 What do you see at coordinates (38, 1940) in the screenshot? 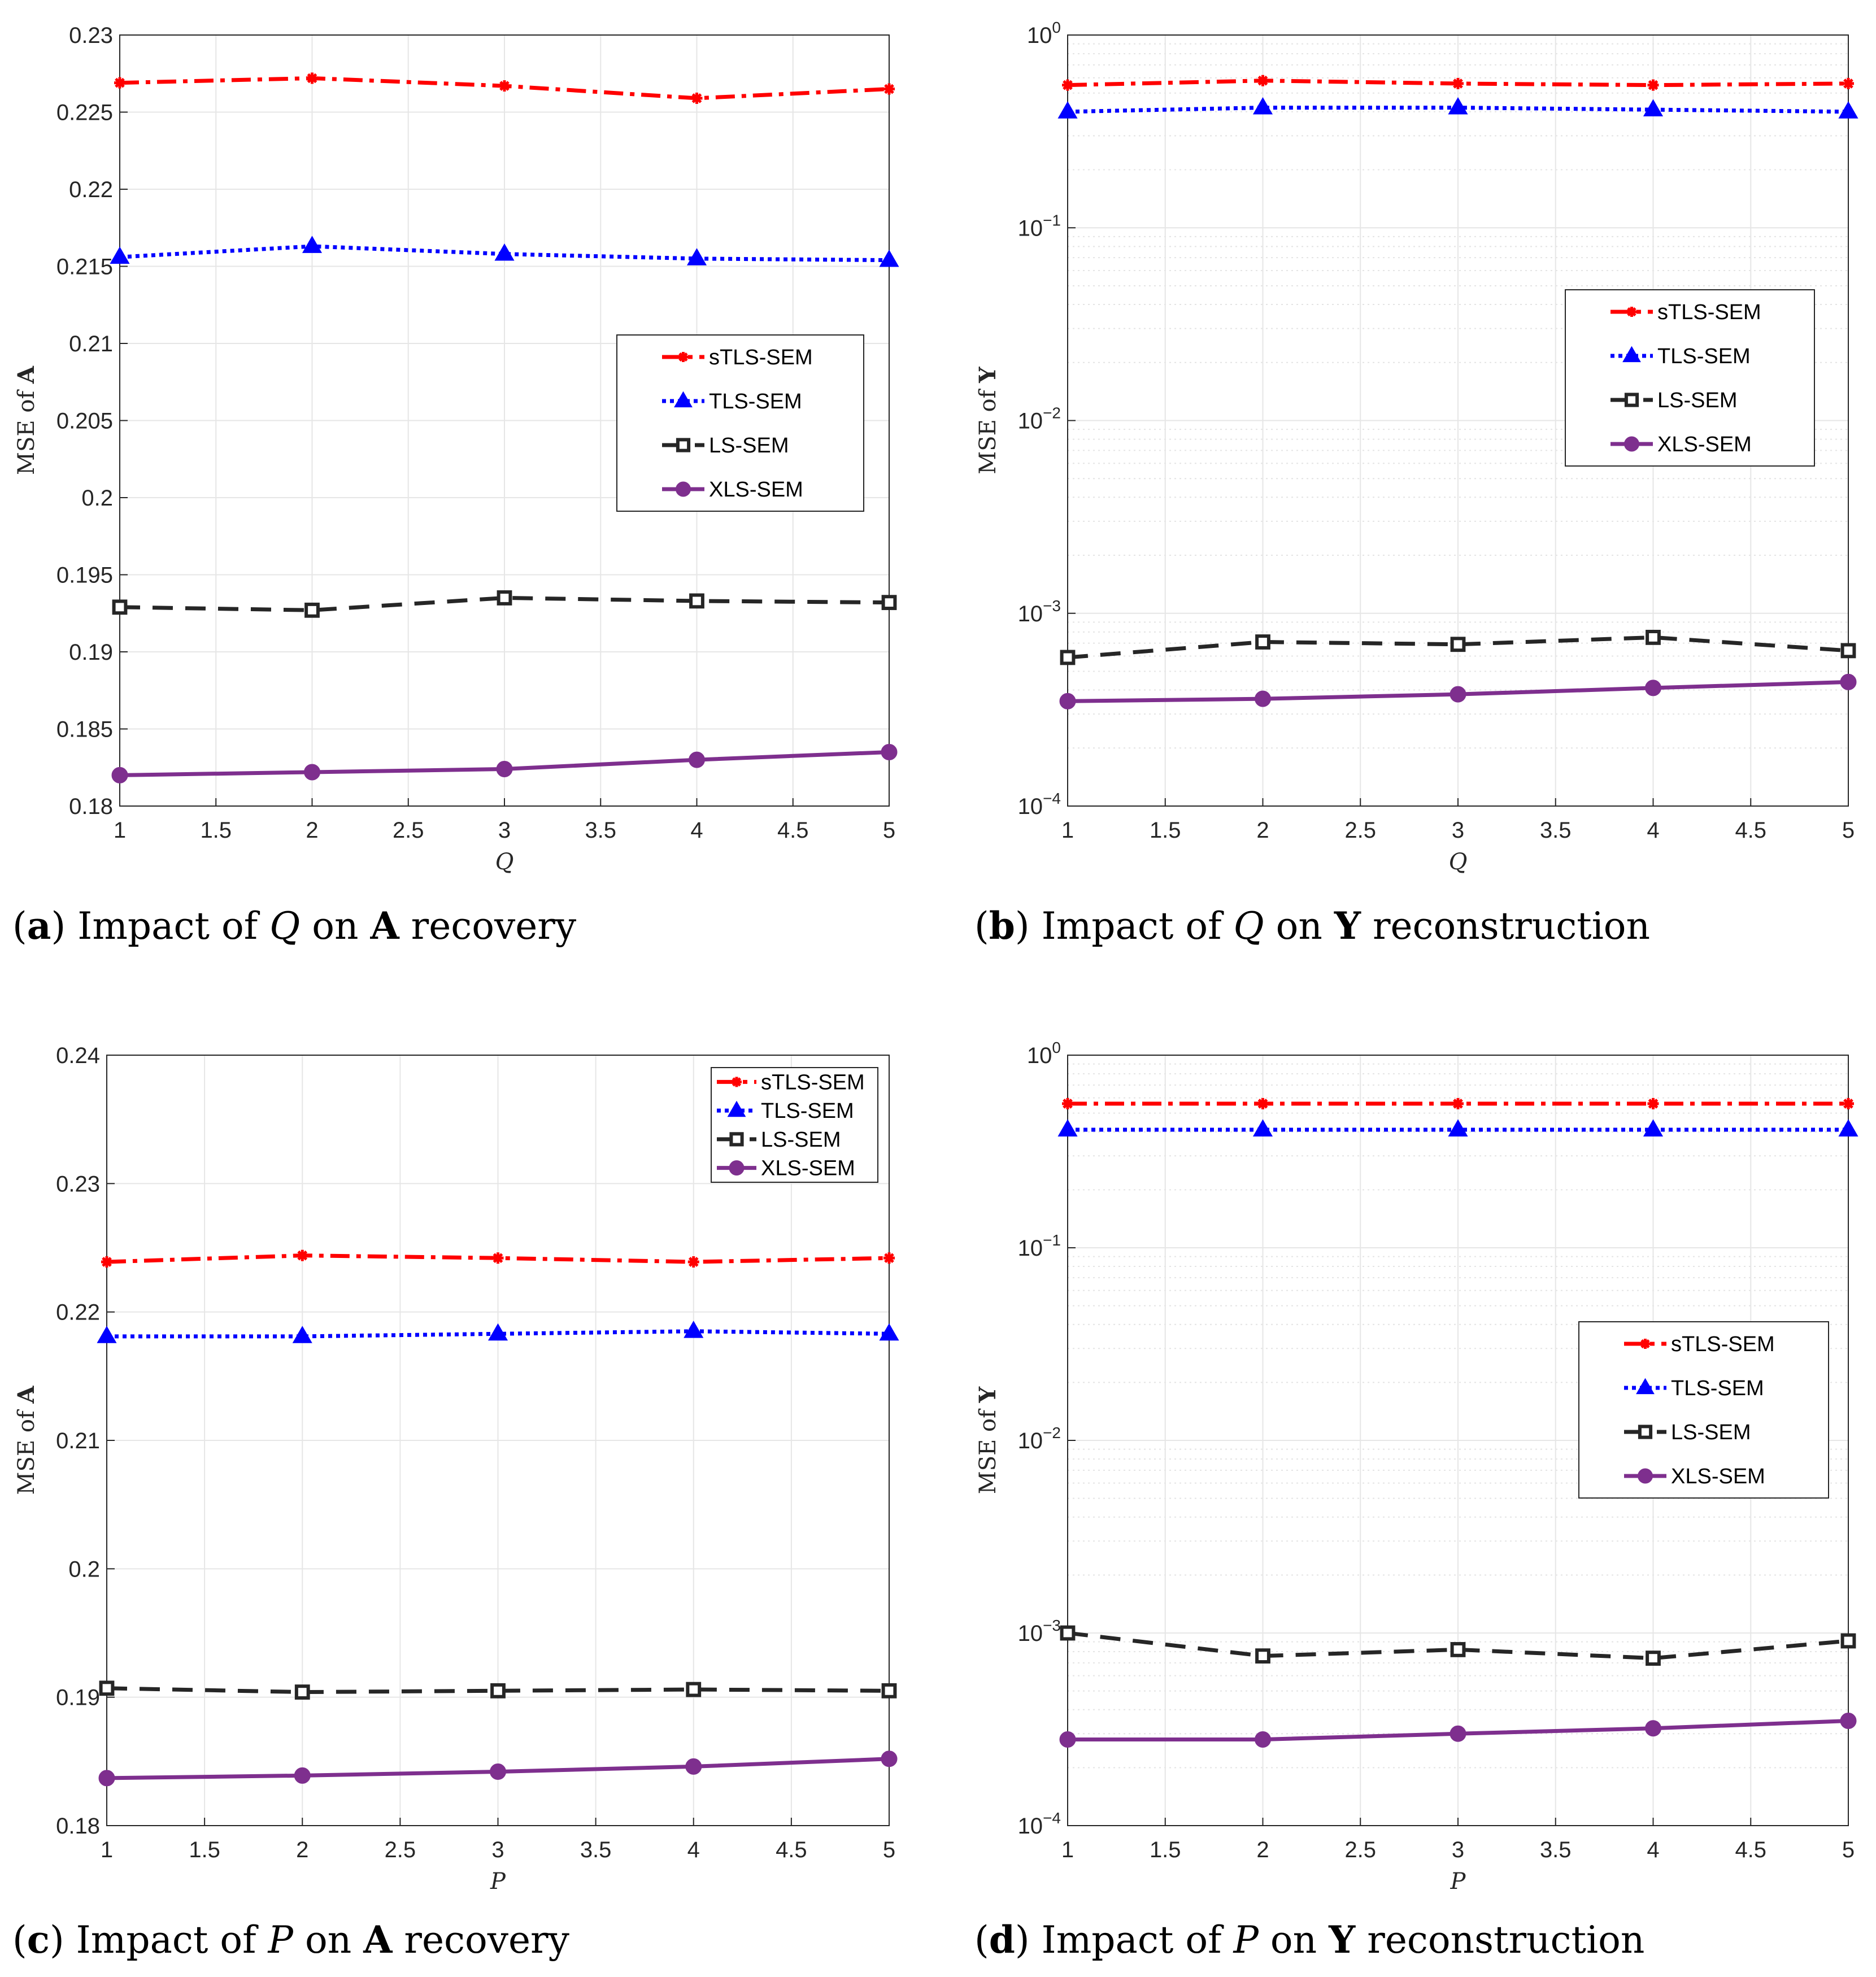
I see `caption-label: c` at bounding box center [38, 1940].